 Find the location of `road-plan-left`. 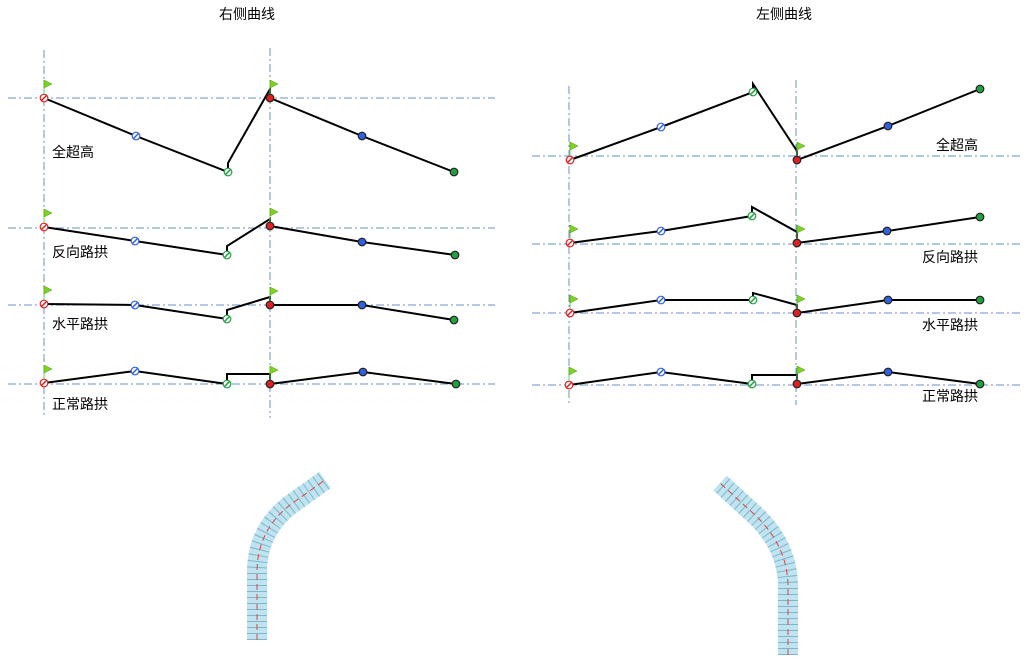

road-plan-left is located at coordinates (755, 565).